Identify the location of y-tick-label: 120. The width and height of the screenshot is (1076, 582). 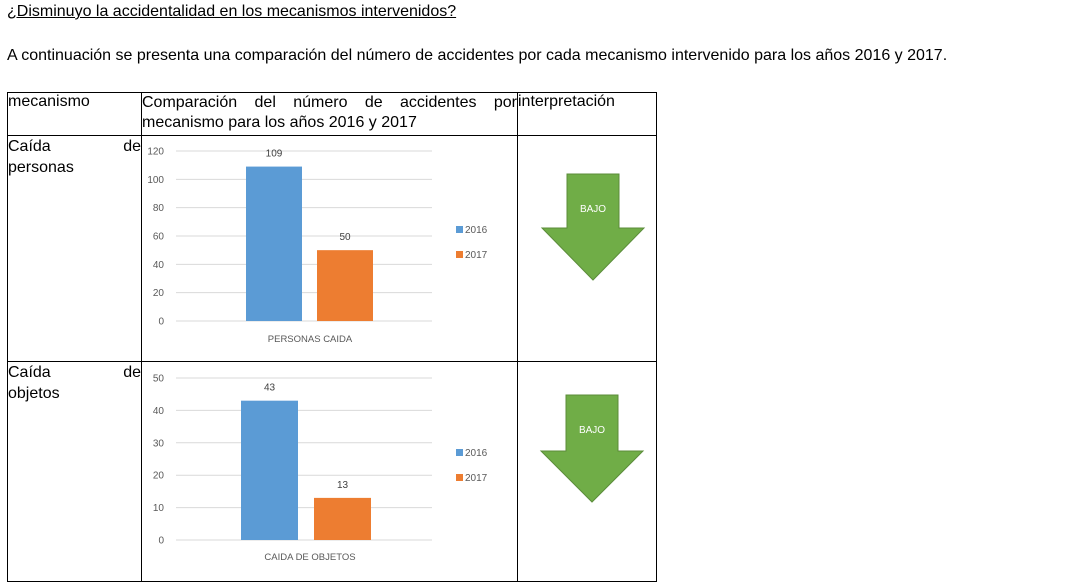
(155, 152).